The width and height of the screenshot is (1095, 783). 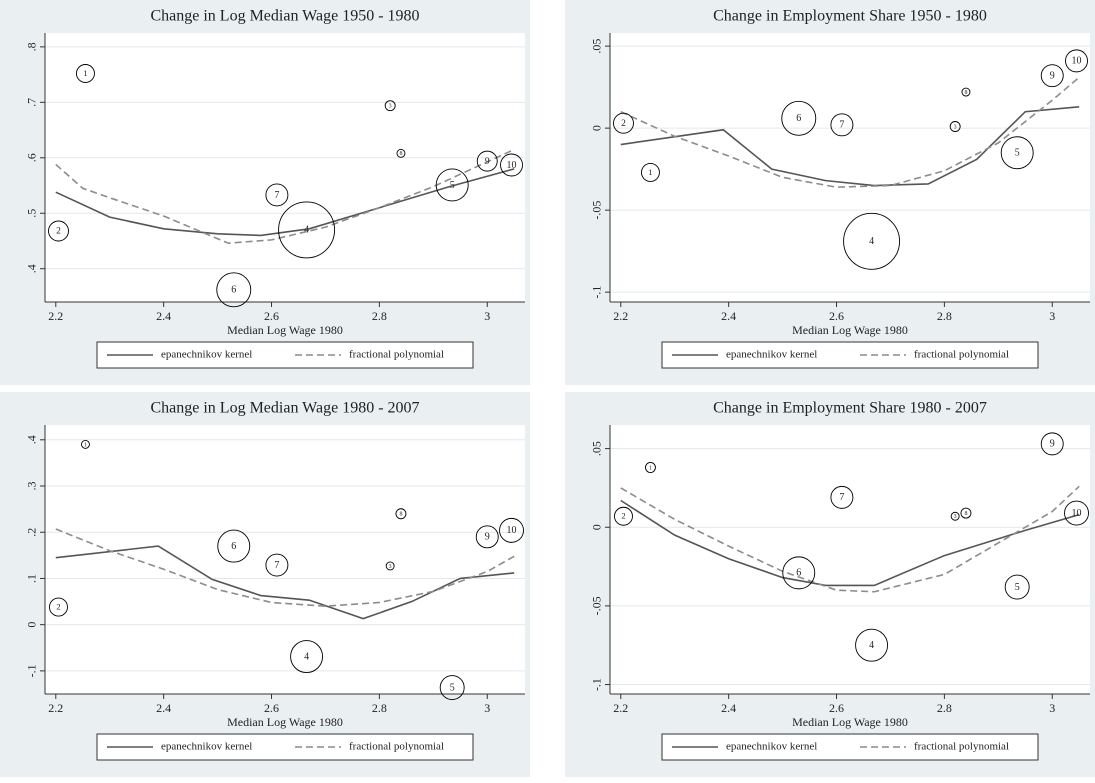 What do you see at coordinates (32, 486) in the screenshot?
I see `y-tick-label: .3` at bounding box center [32, 486].